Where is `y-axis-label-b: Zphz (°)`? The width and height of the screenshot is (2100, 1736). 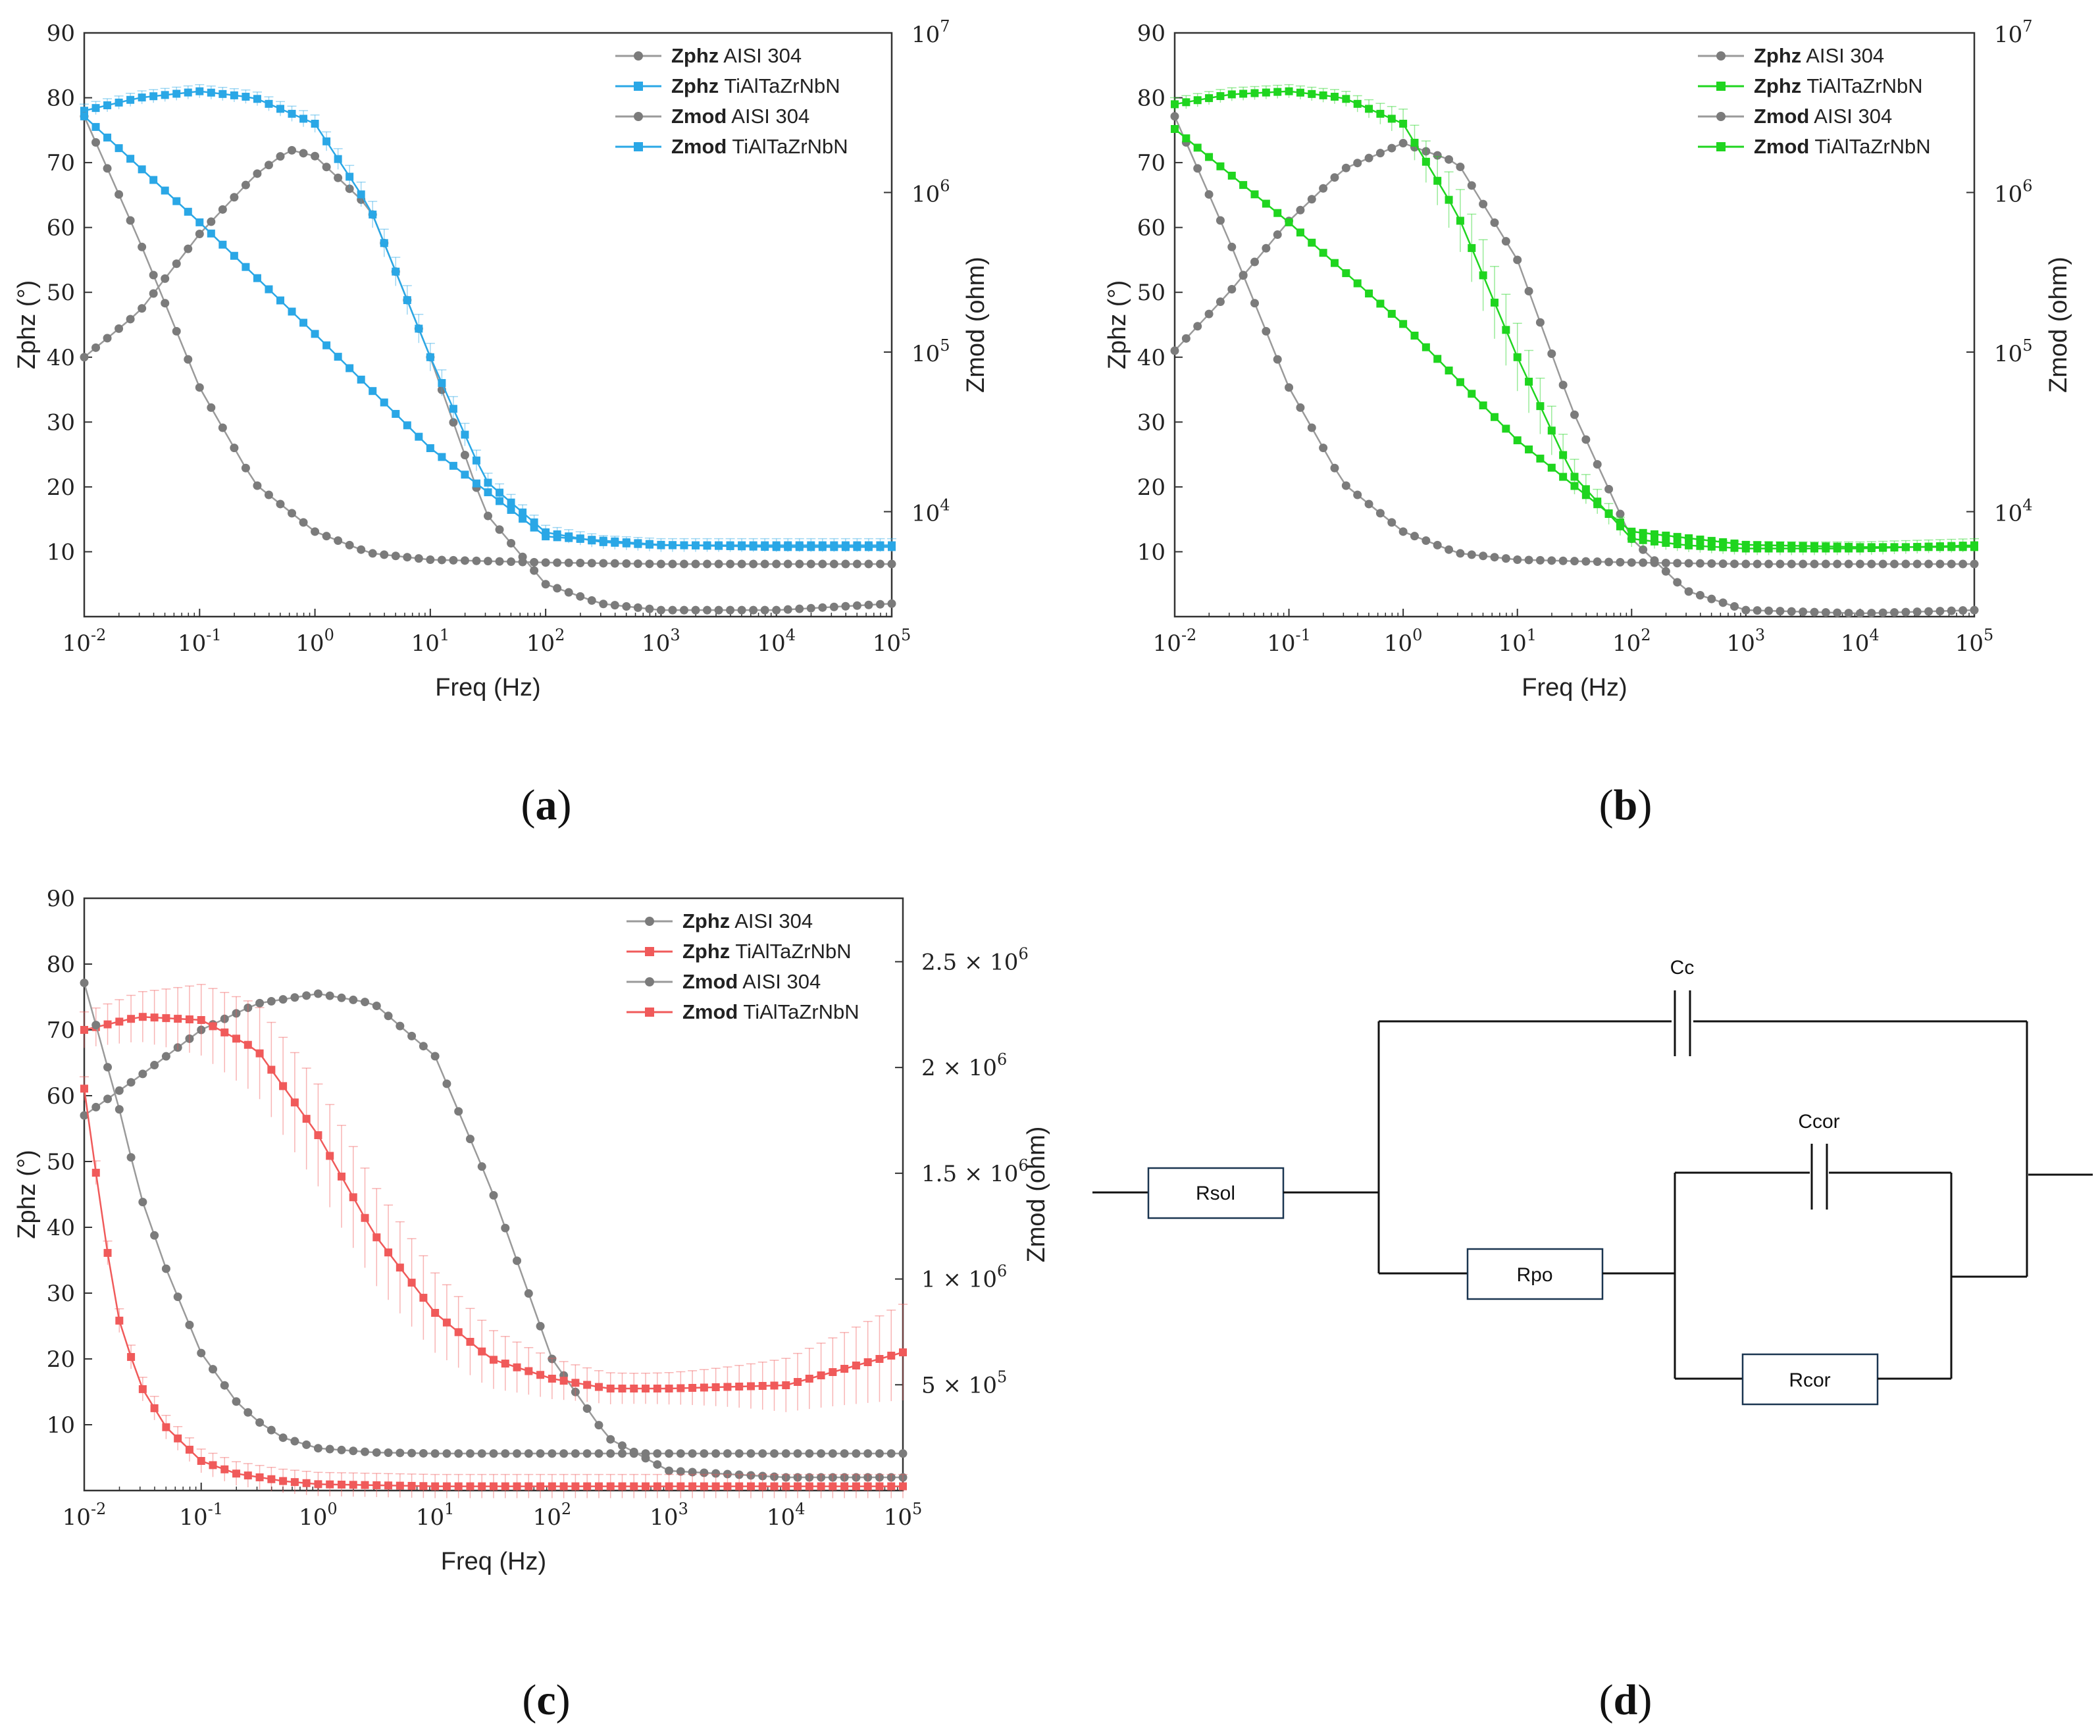
y-axis-label-b: Zphz (°) is located at coordinates (1117, 325).